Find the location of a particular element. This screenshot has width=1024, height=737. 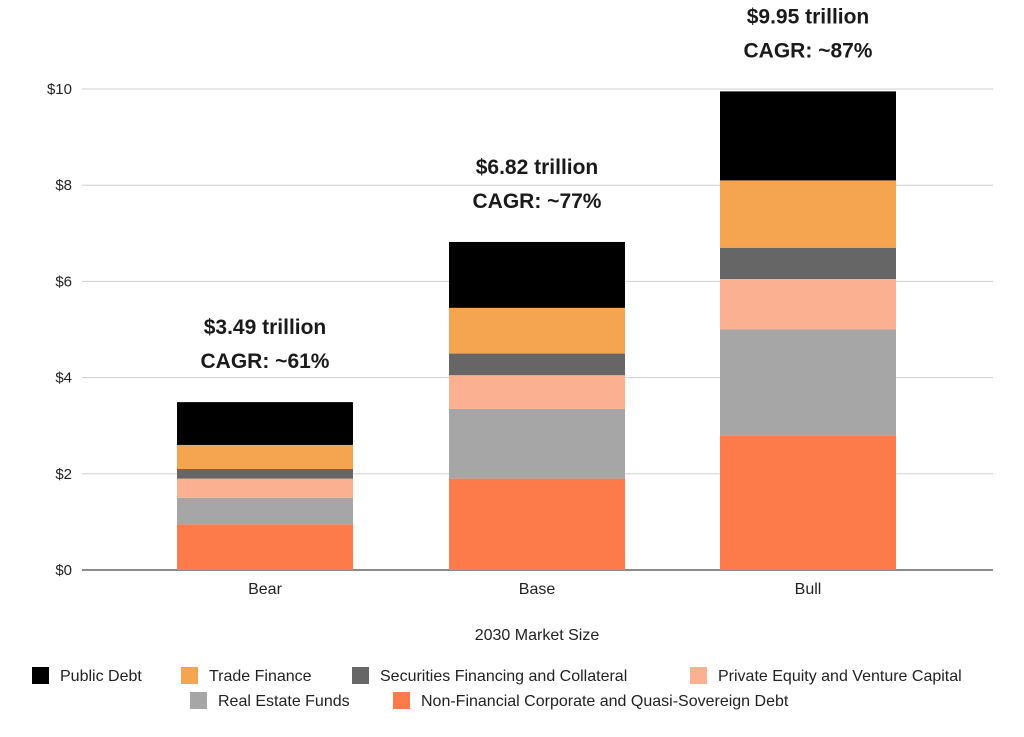

legend-item: Trade Finance is located at coordinates (246, 676).